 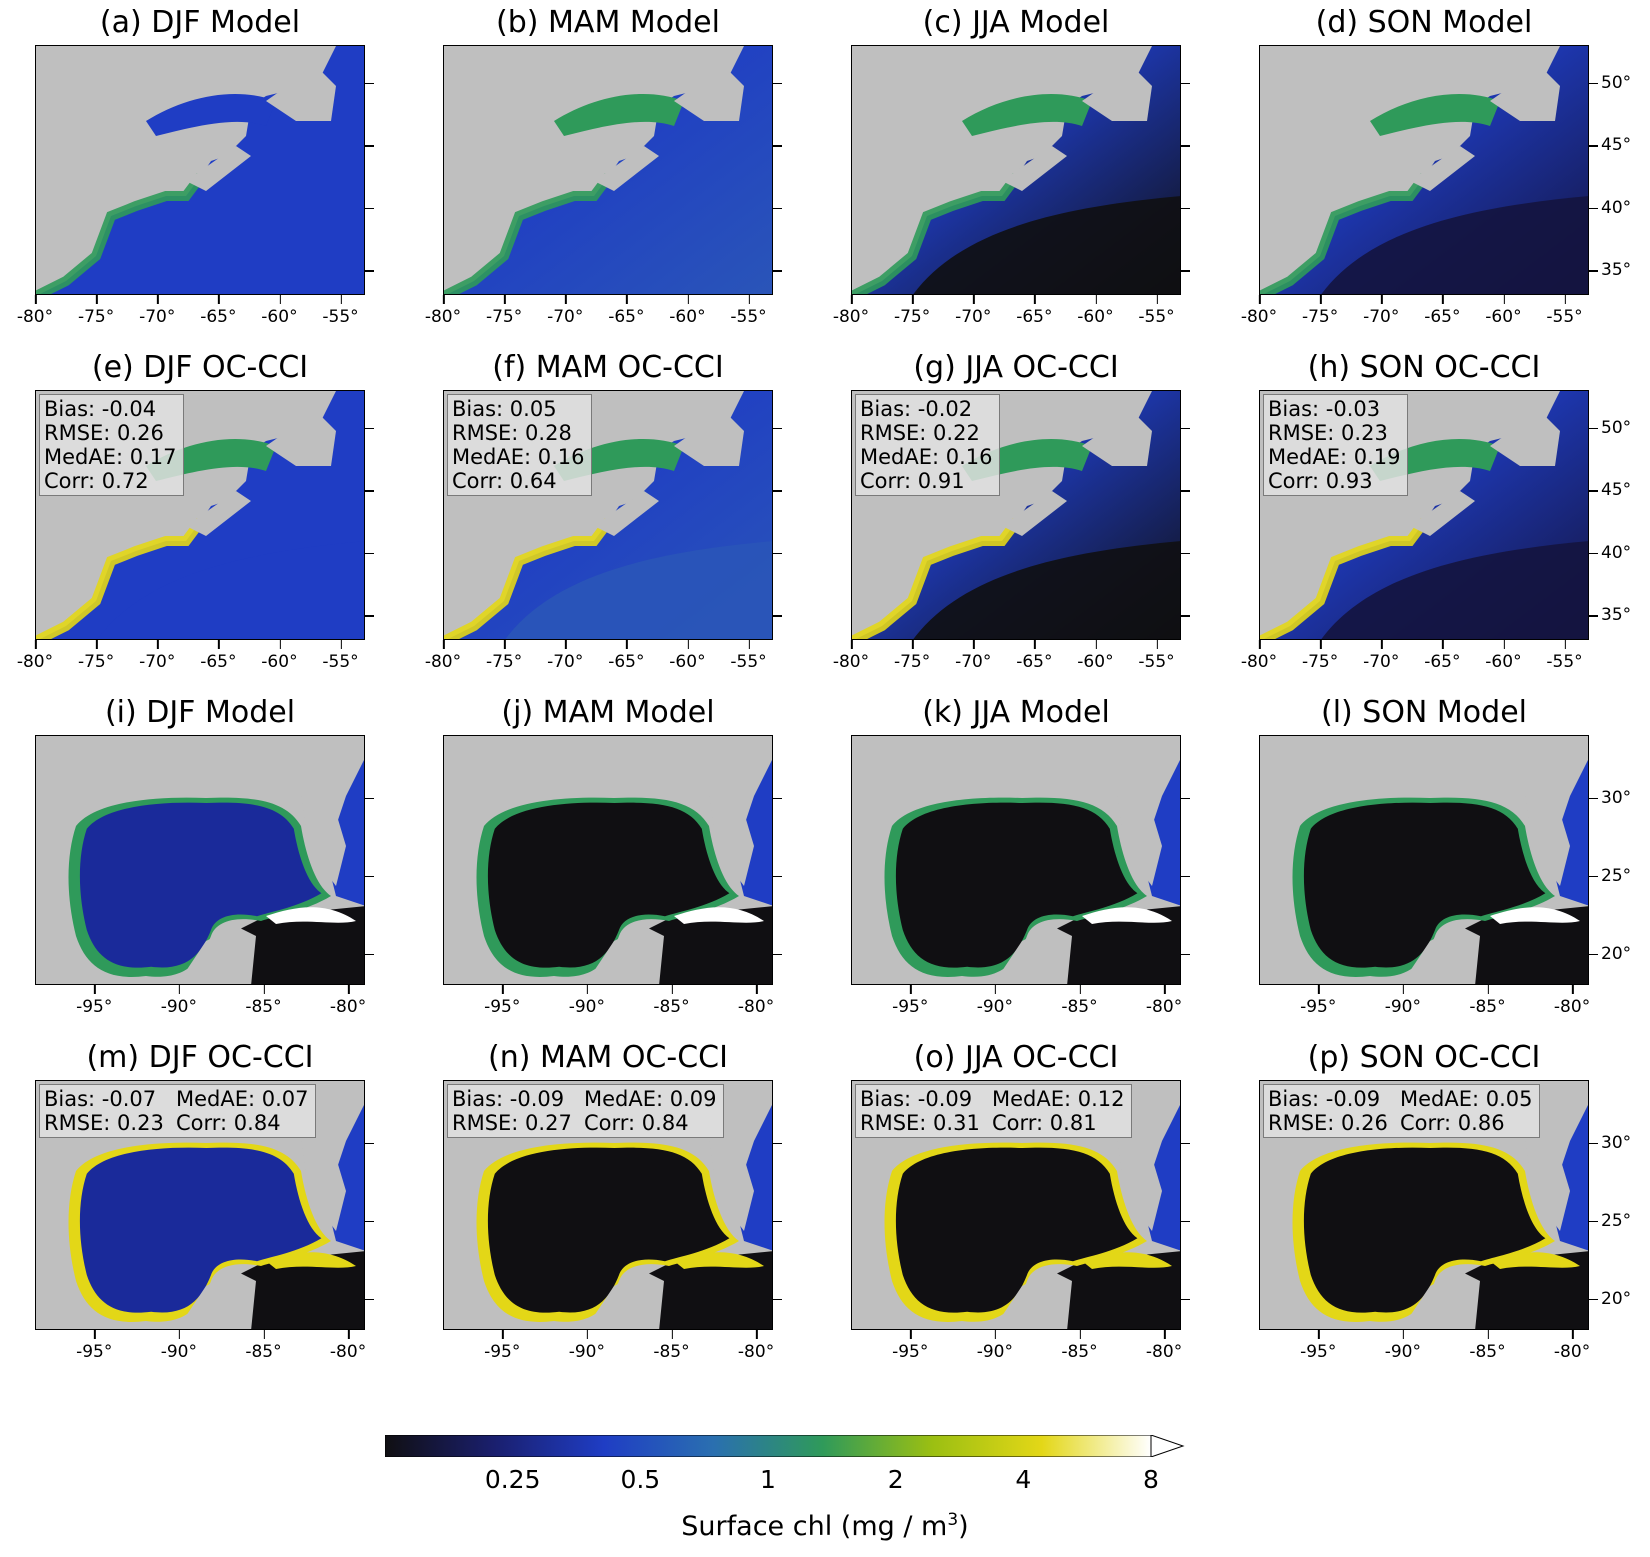 What do you see at coordinates (340, 311) in the screenshot?
I see `x-tick-label: -55°` at bounding box center [340, 311].